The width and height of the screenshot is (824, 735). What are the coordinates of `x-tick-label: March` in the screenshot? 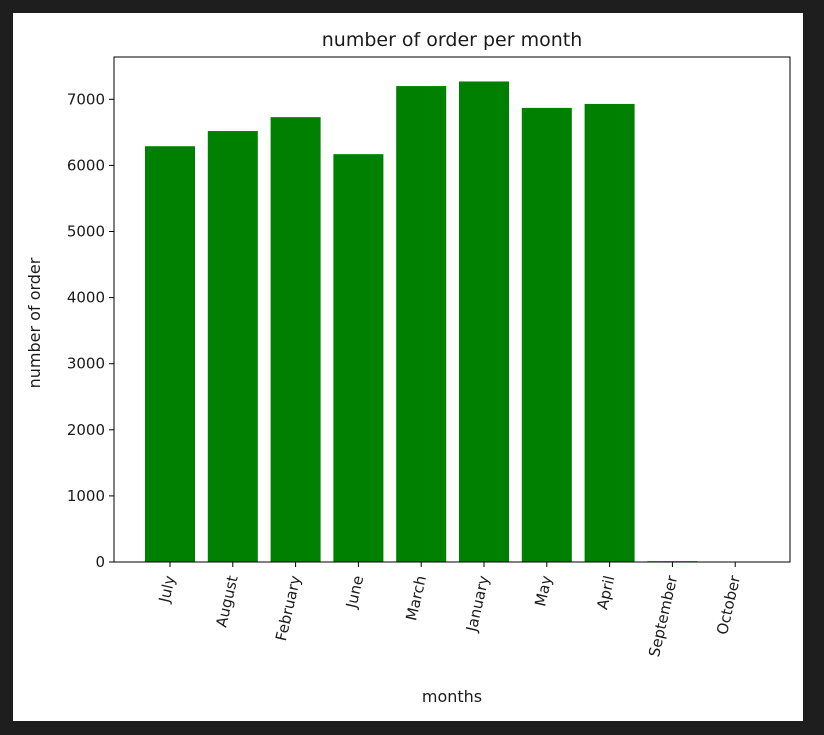 It's located at (416, 598).